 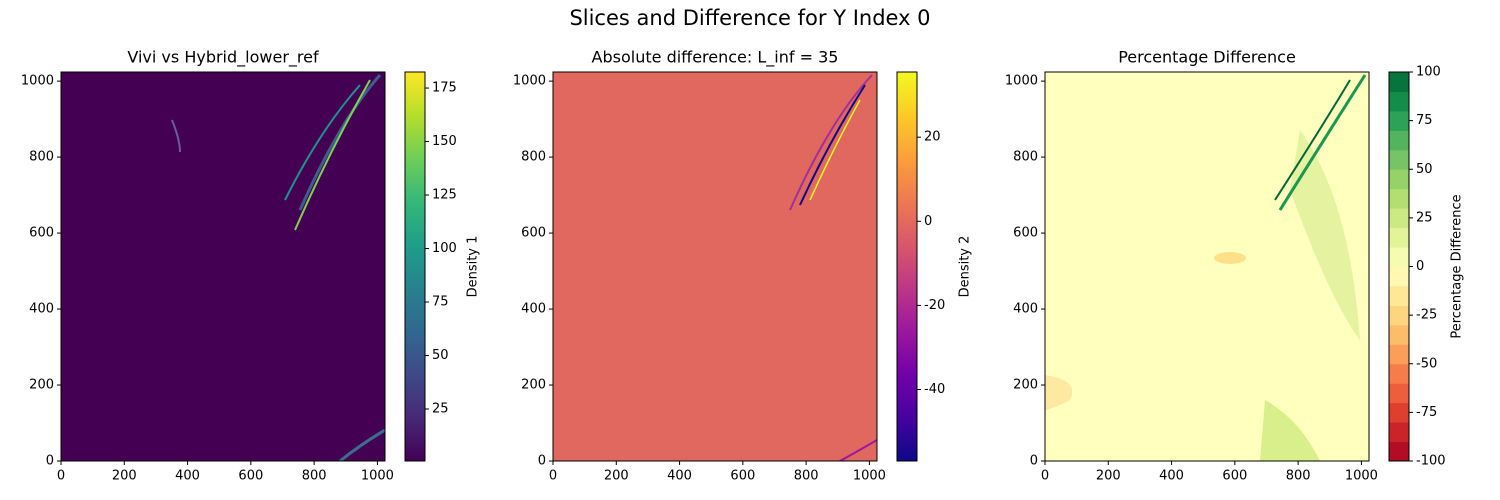 What do you see at coordinates (473, 267) in the screenshot?
I see `colorbar-label: Density 1` at bounding box center [473, 267].